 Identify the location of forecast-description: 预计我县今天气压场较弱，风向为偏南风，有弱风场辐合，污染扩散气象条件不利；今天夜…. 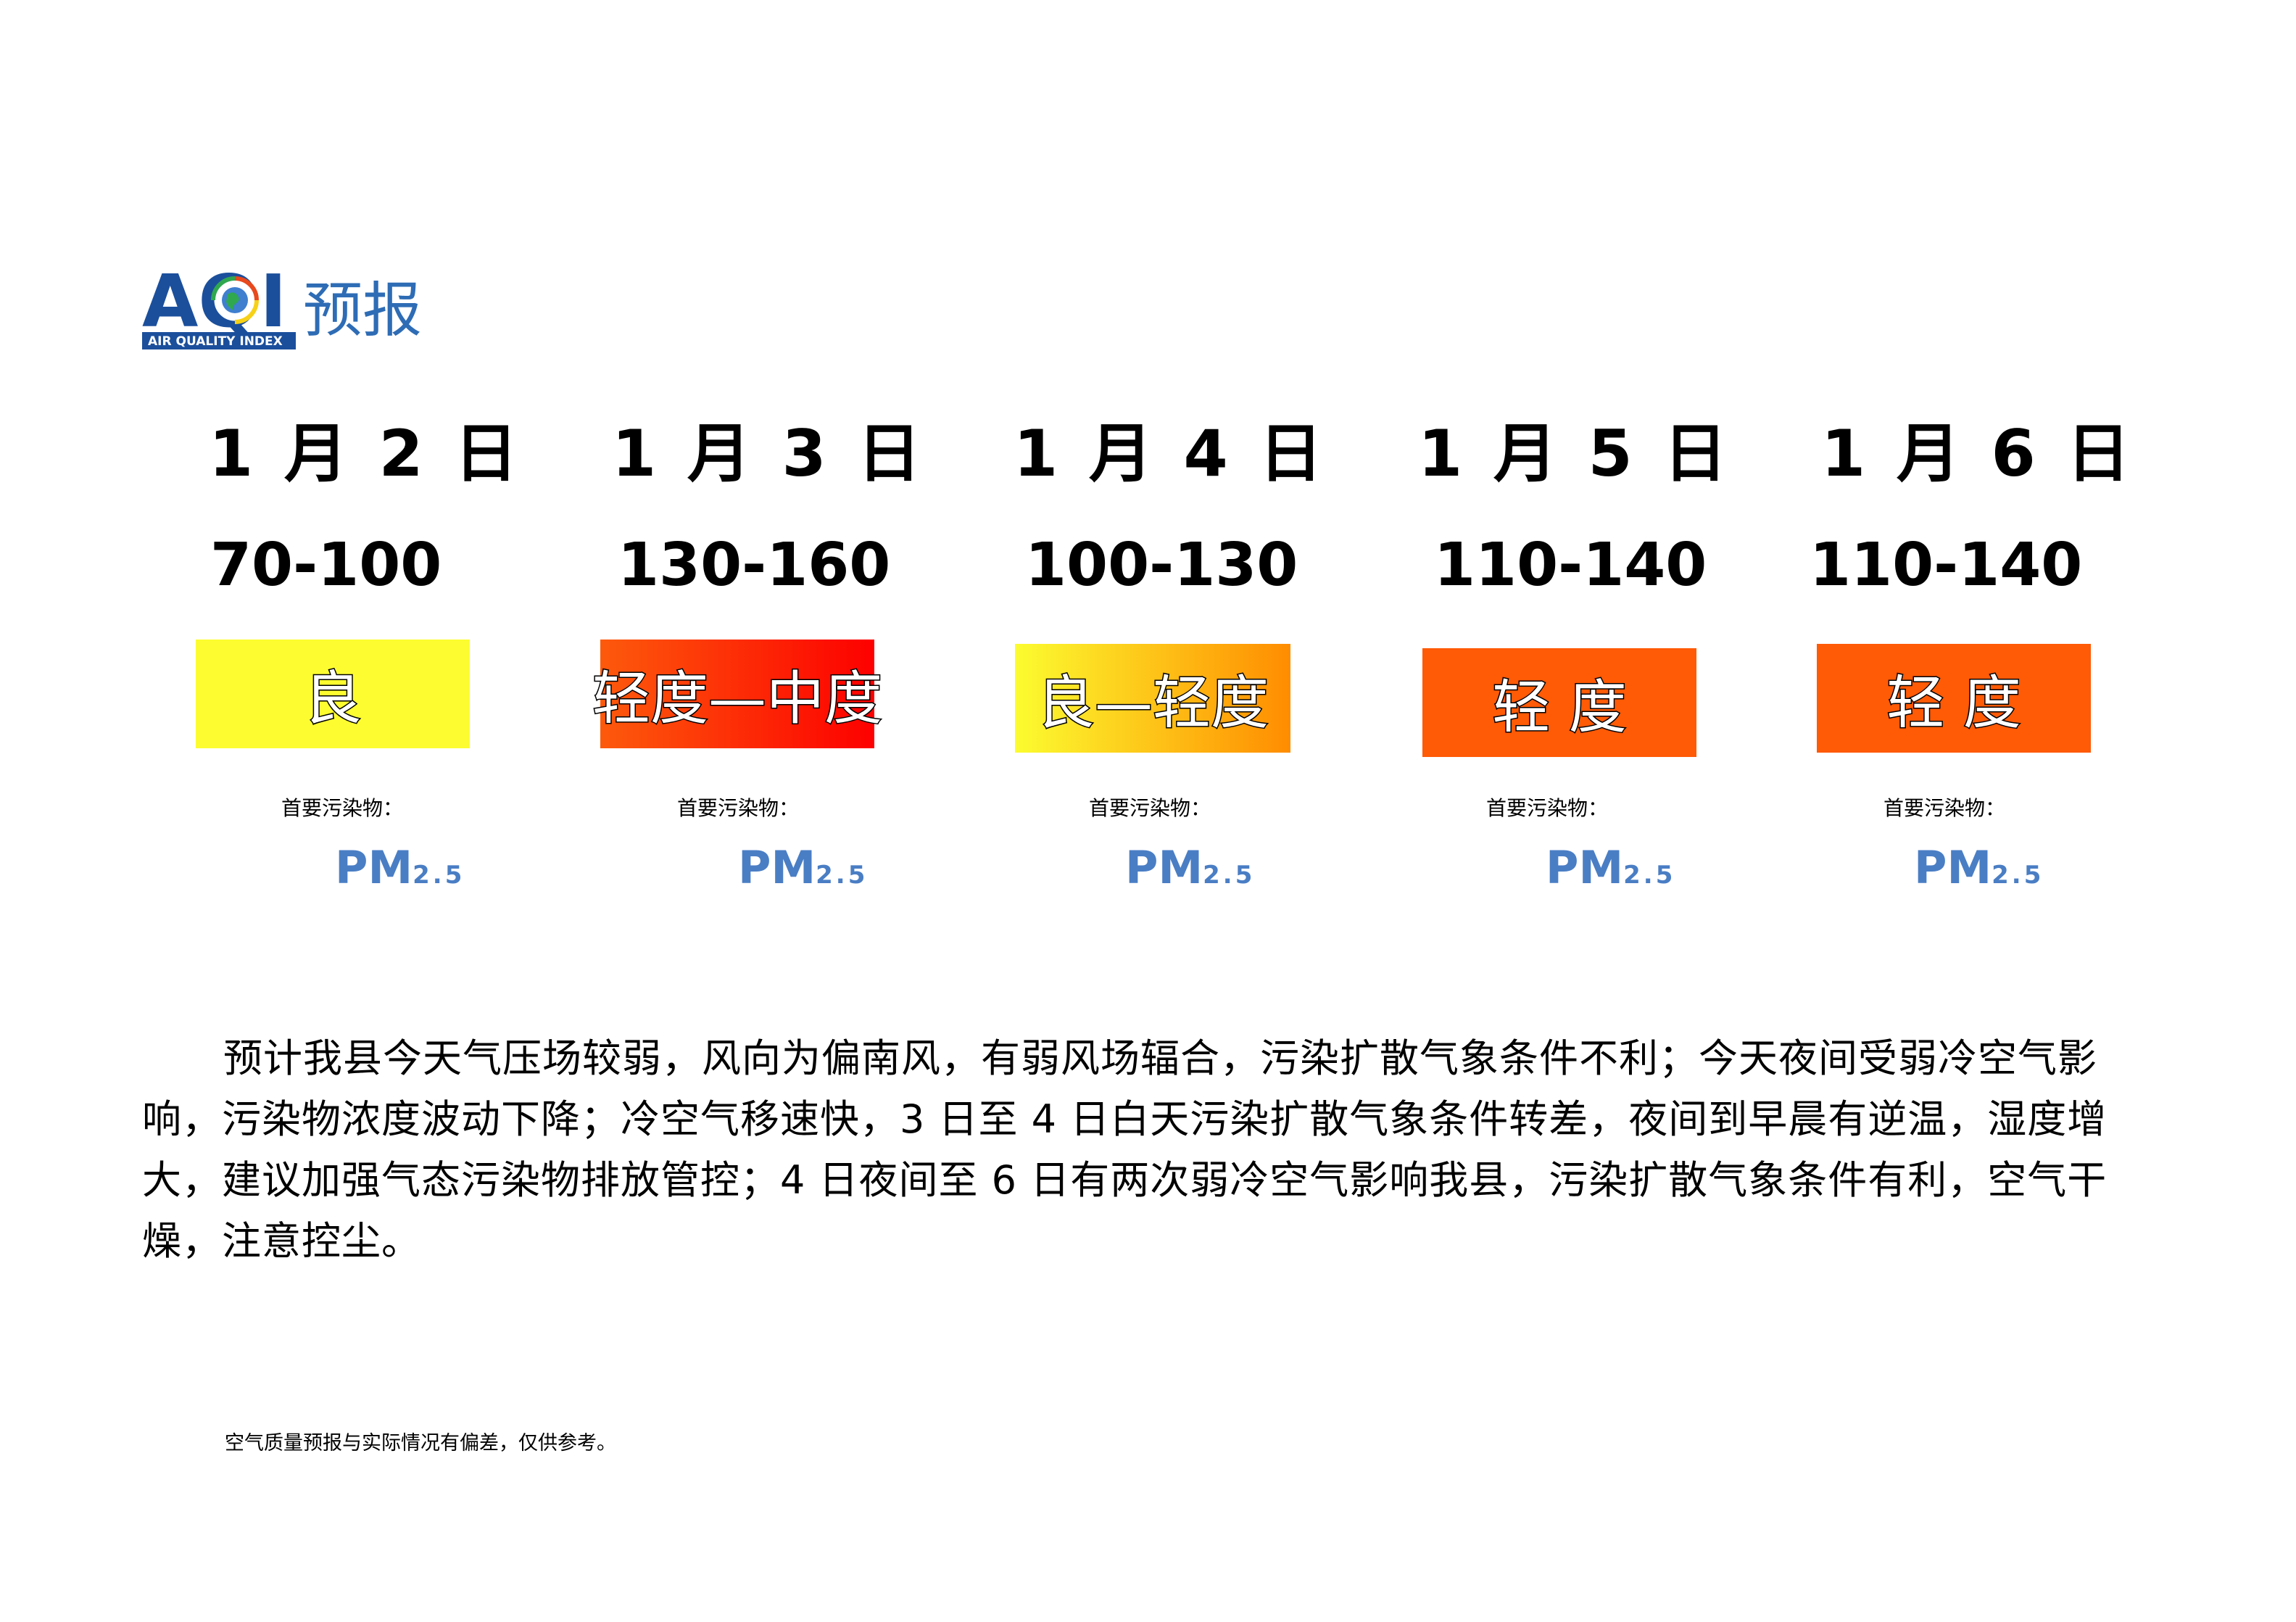
(1125, 1149).